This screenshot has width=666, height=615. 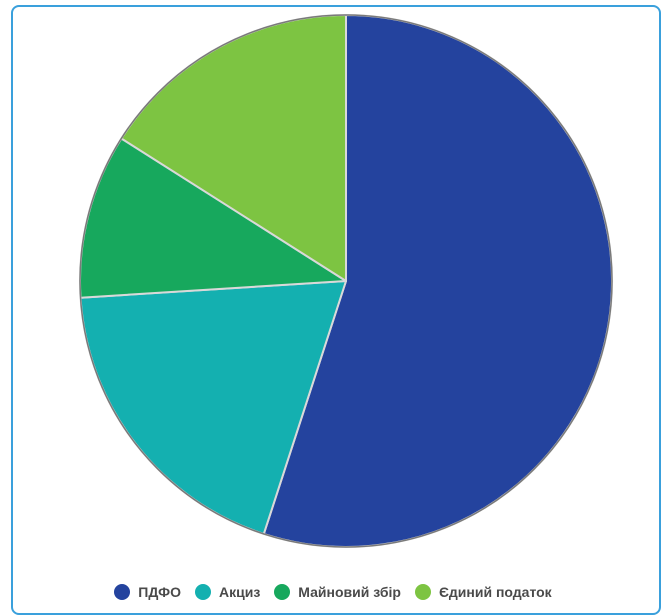 What do you see at coordinates (240, 592) in the screenshot?
I see `legend-label-aktsyz: Акциз` at bounding box center [240, 592].